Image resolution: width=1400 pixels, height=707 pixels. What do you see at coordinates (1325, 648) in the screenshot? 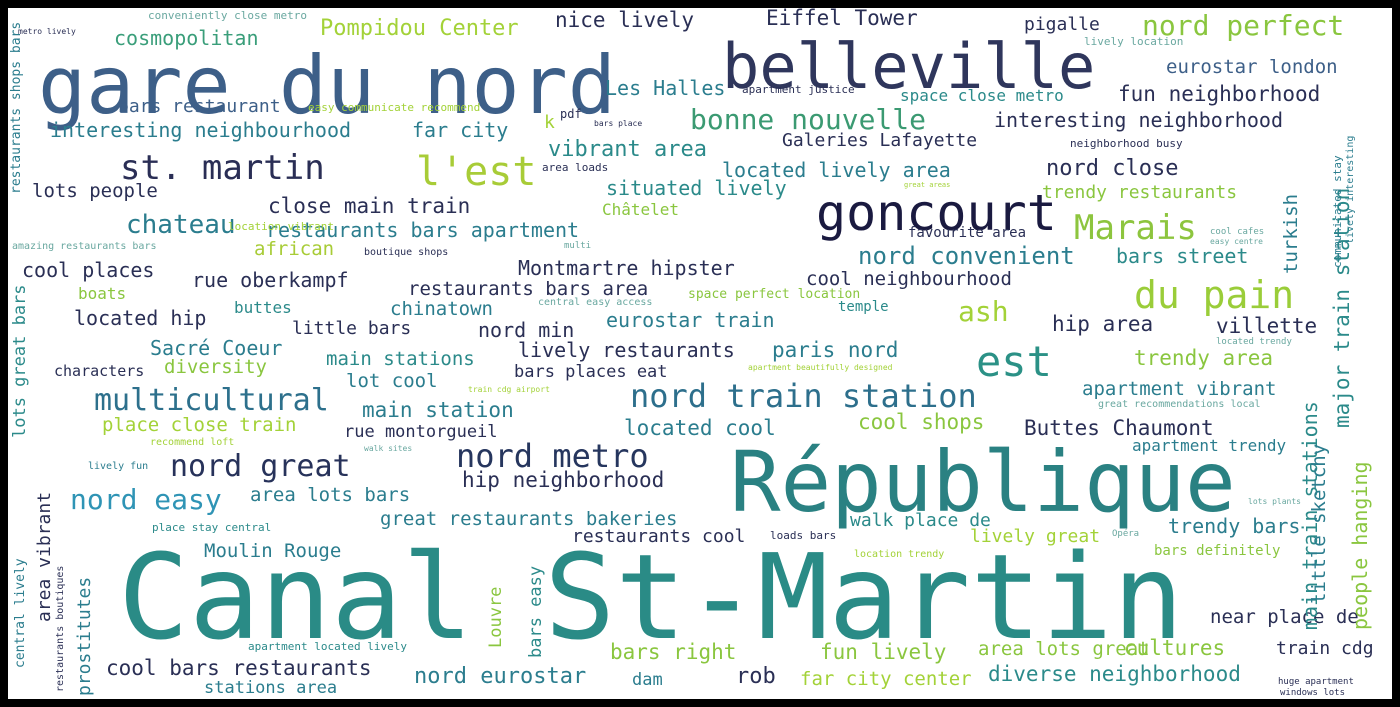
I see `word: train cdg` at bounding box center [1325, 648].